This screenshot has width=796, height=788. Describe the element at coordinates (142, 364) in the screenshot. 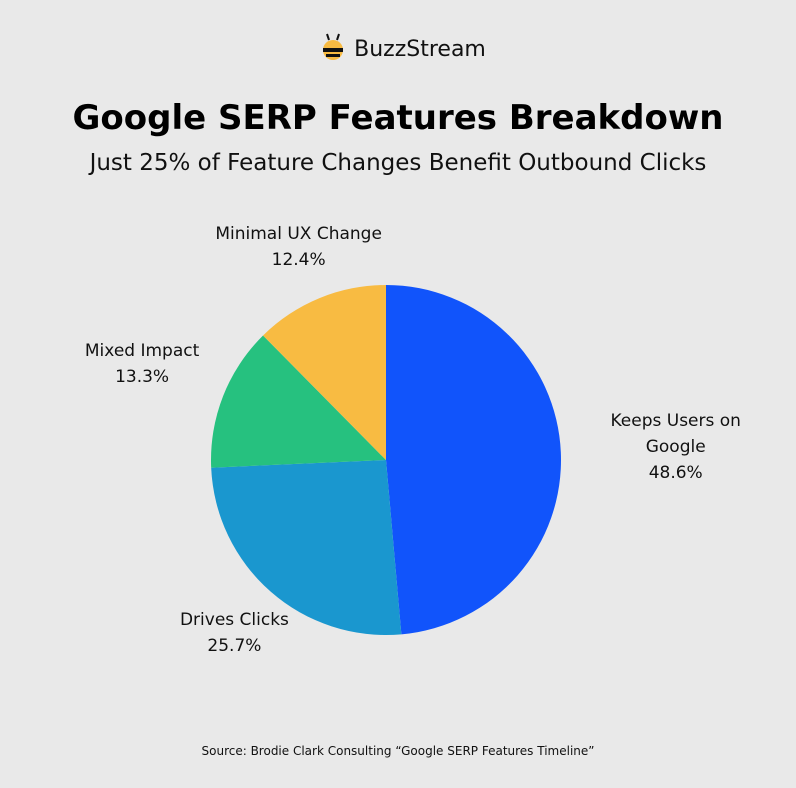

I see `slice-label: Mixed Impact 13.3%` at that location.